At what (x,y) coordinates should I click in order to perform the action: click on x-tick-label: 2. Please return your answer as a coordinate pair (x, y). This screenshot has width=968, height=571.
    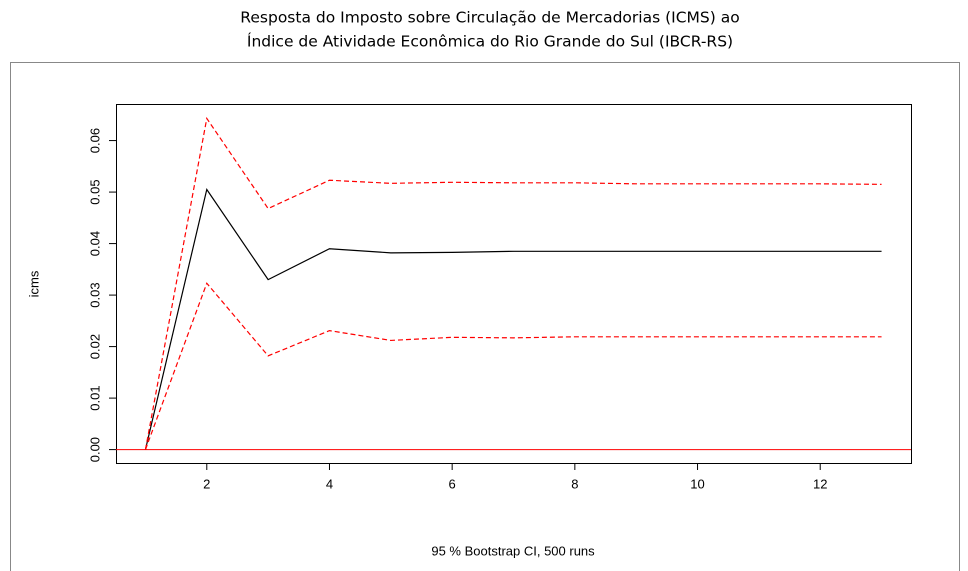
    Looking at the image, I should click on (206, 483).